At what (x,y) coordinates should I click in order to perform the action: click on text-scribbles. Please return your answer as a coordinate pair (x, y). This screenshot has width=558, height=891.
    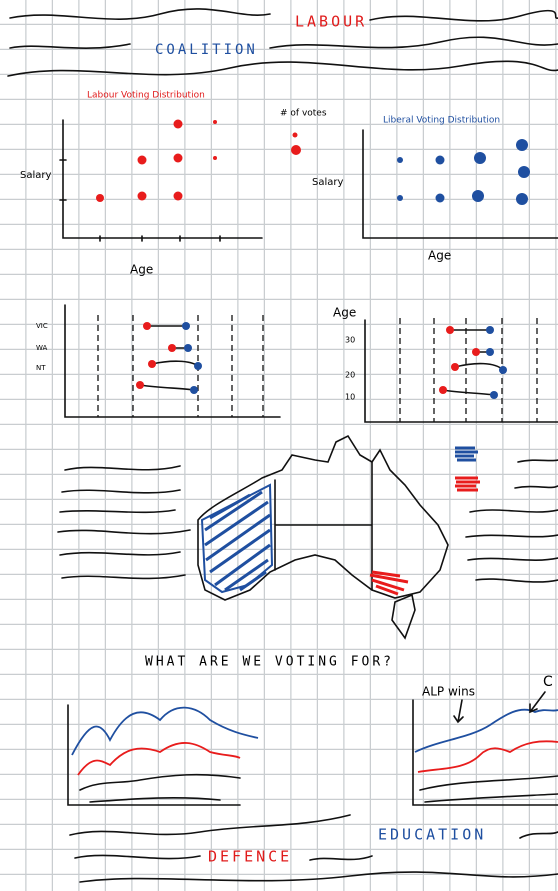
    Looking at the image, I should click on (307, 521).